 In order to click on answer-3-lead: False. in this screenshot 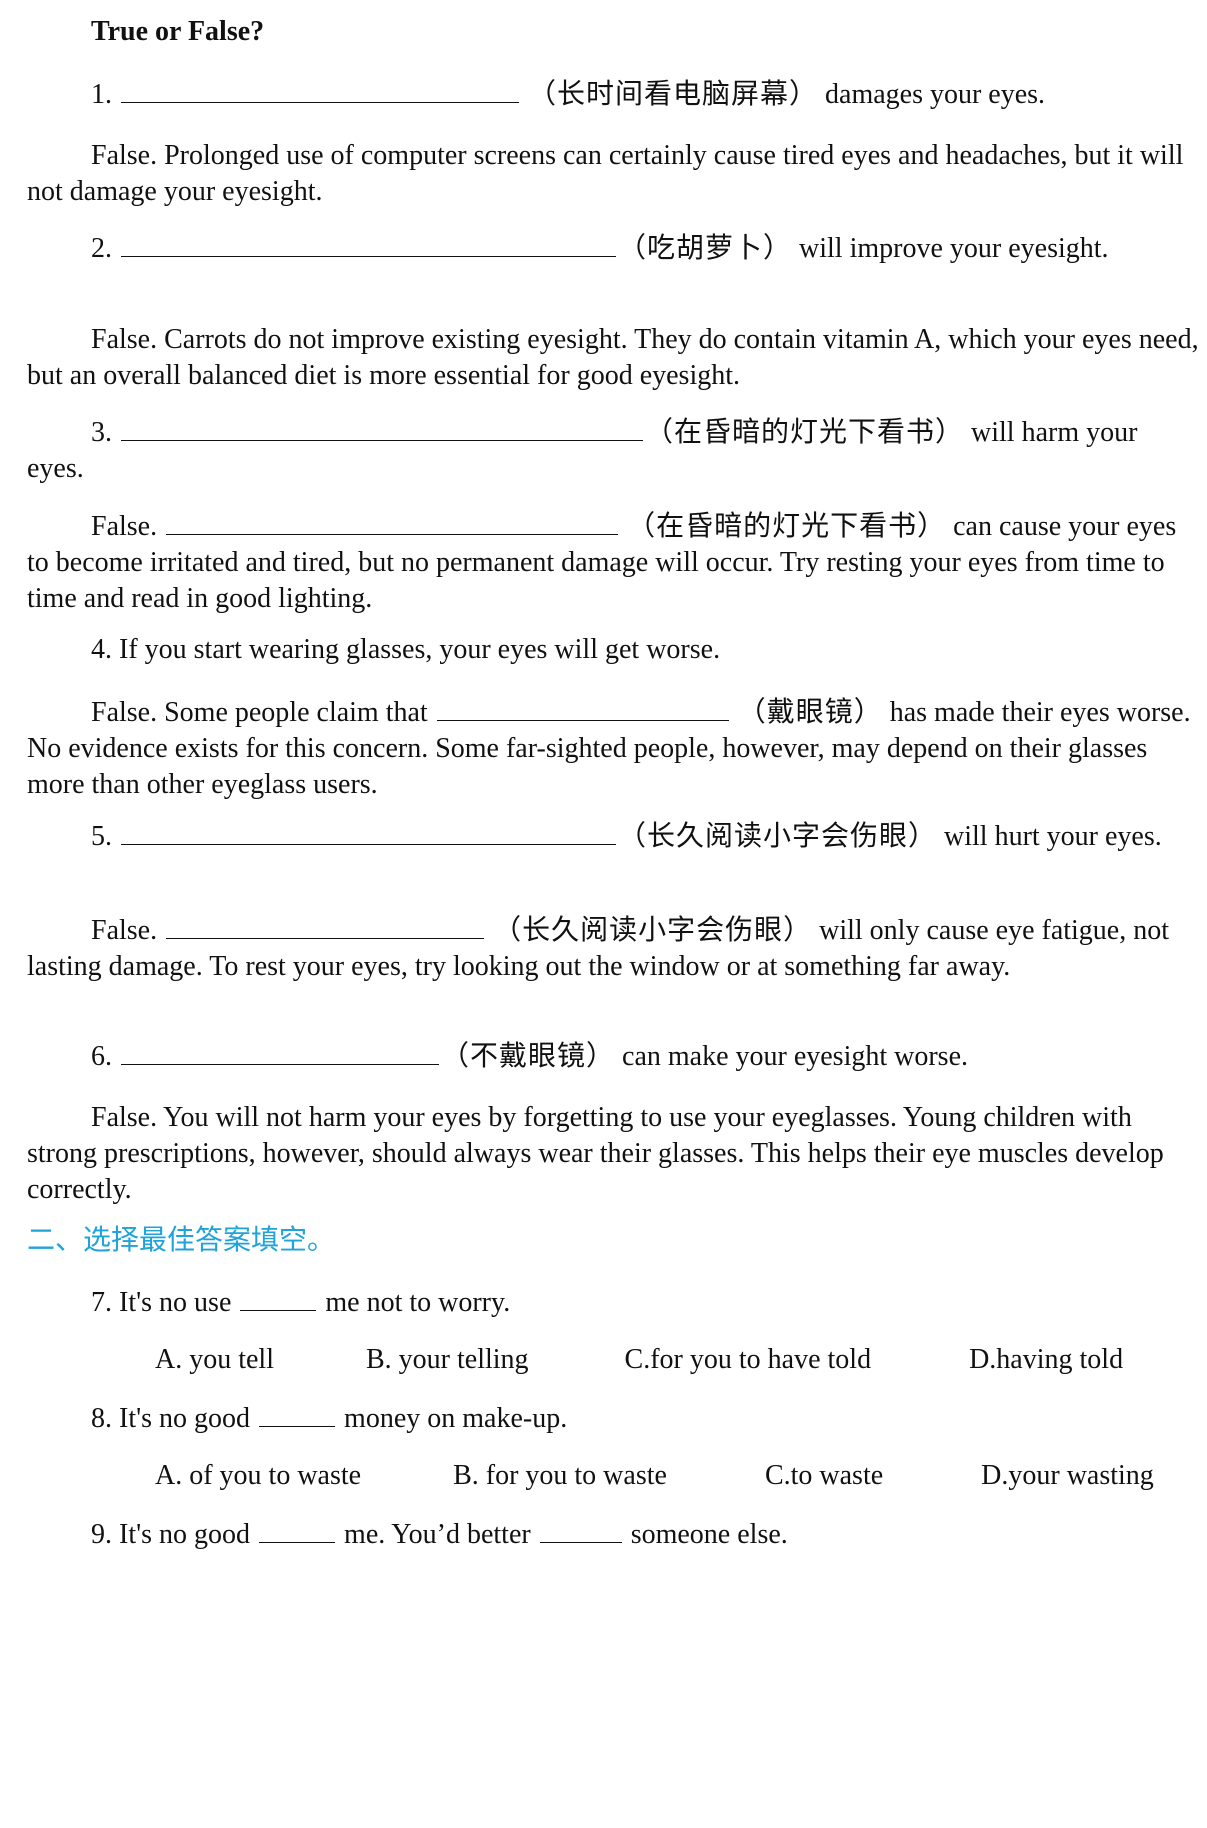, I will do `click(124, 526)`.